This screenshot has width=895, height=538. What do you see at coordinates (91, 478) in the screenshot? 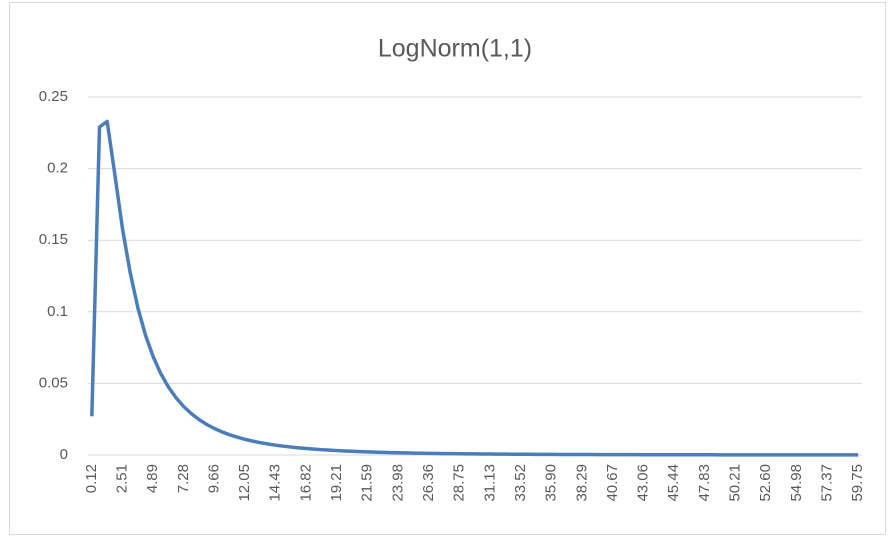
I see `x-tick-label: 0.12` at bounding box center [91, 478].